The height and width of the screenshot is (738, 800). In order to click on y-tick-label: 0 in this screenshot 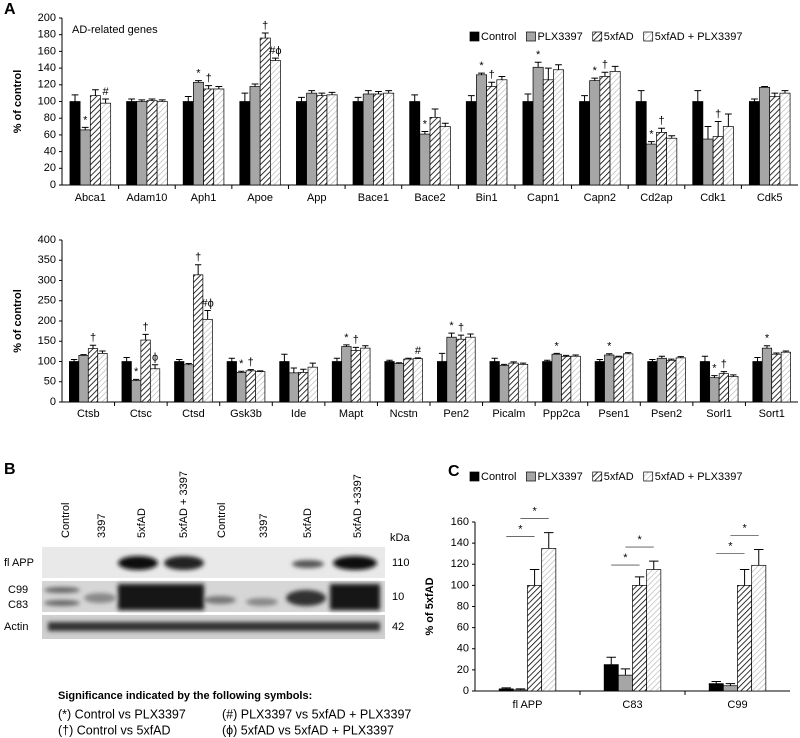, I will do `click(466, 691)`.